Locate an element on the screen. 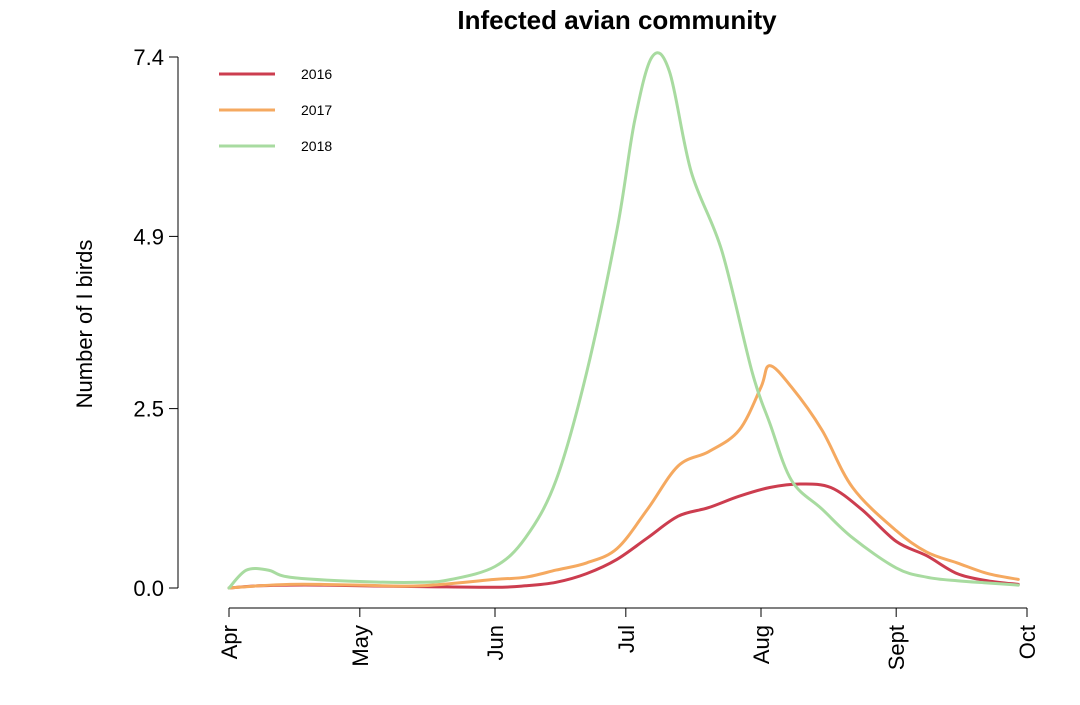 The image size is (1080, 705). legend-label-2016: 2016 is located at coordinates (316, 74).